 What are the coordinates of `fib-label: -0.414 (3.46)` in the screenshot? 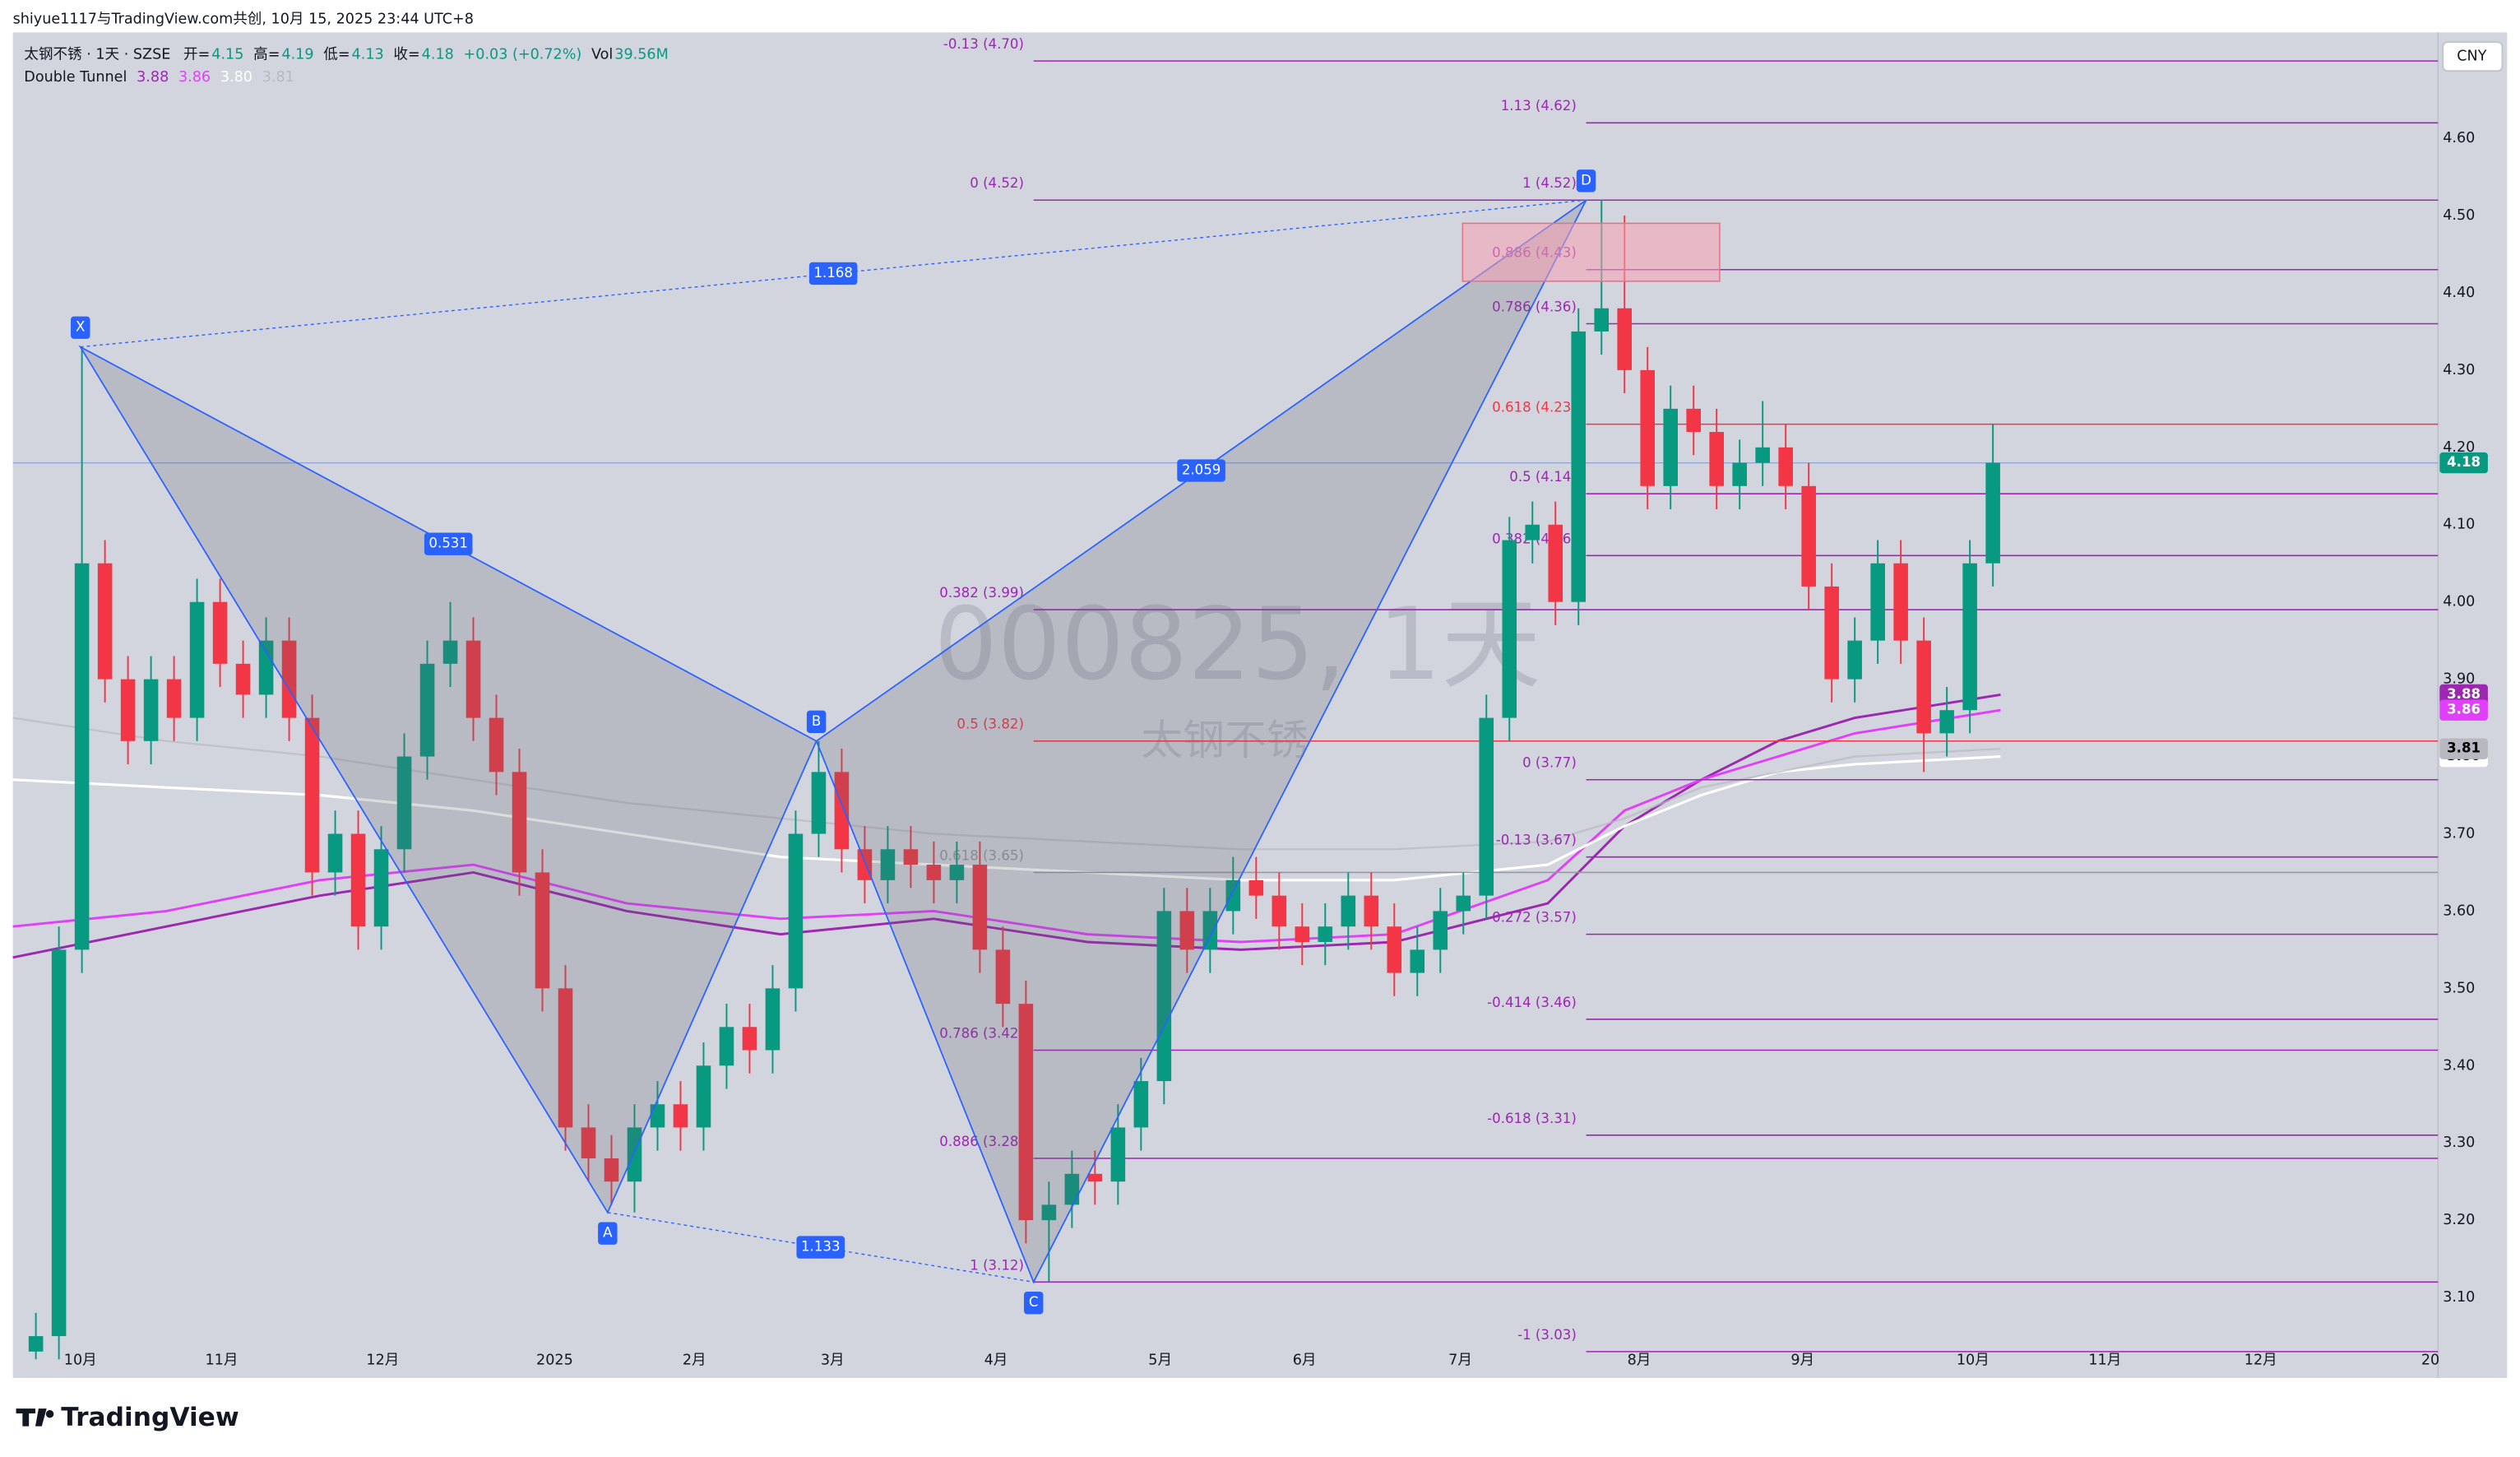 It's located at (1532, 1002).